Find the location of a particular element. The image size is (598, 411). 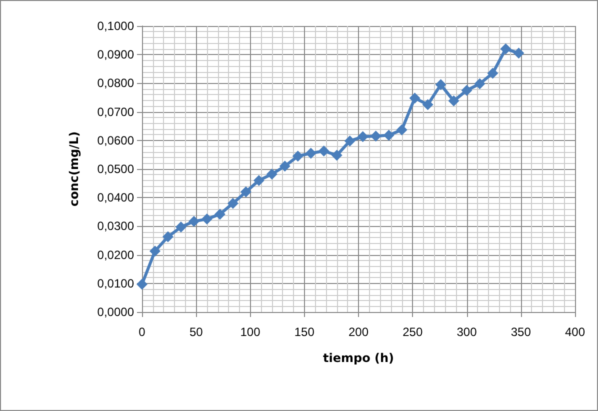

x-tick-label: 200 is located at coordinates (358, 332).